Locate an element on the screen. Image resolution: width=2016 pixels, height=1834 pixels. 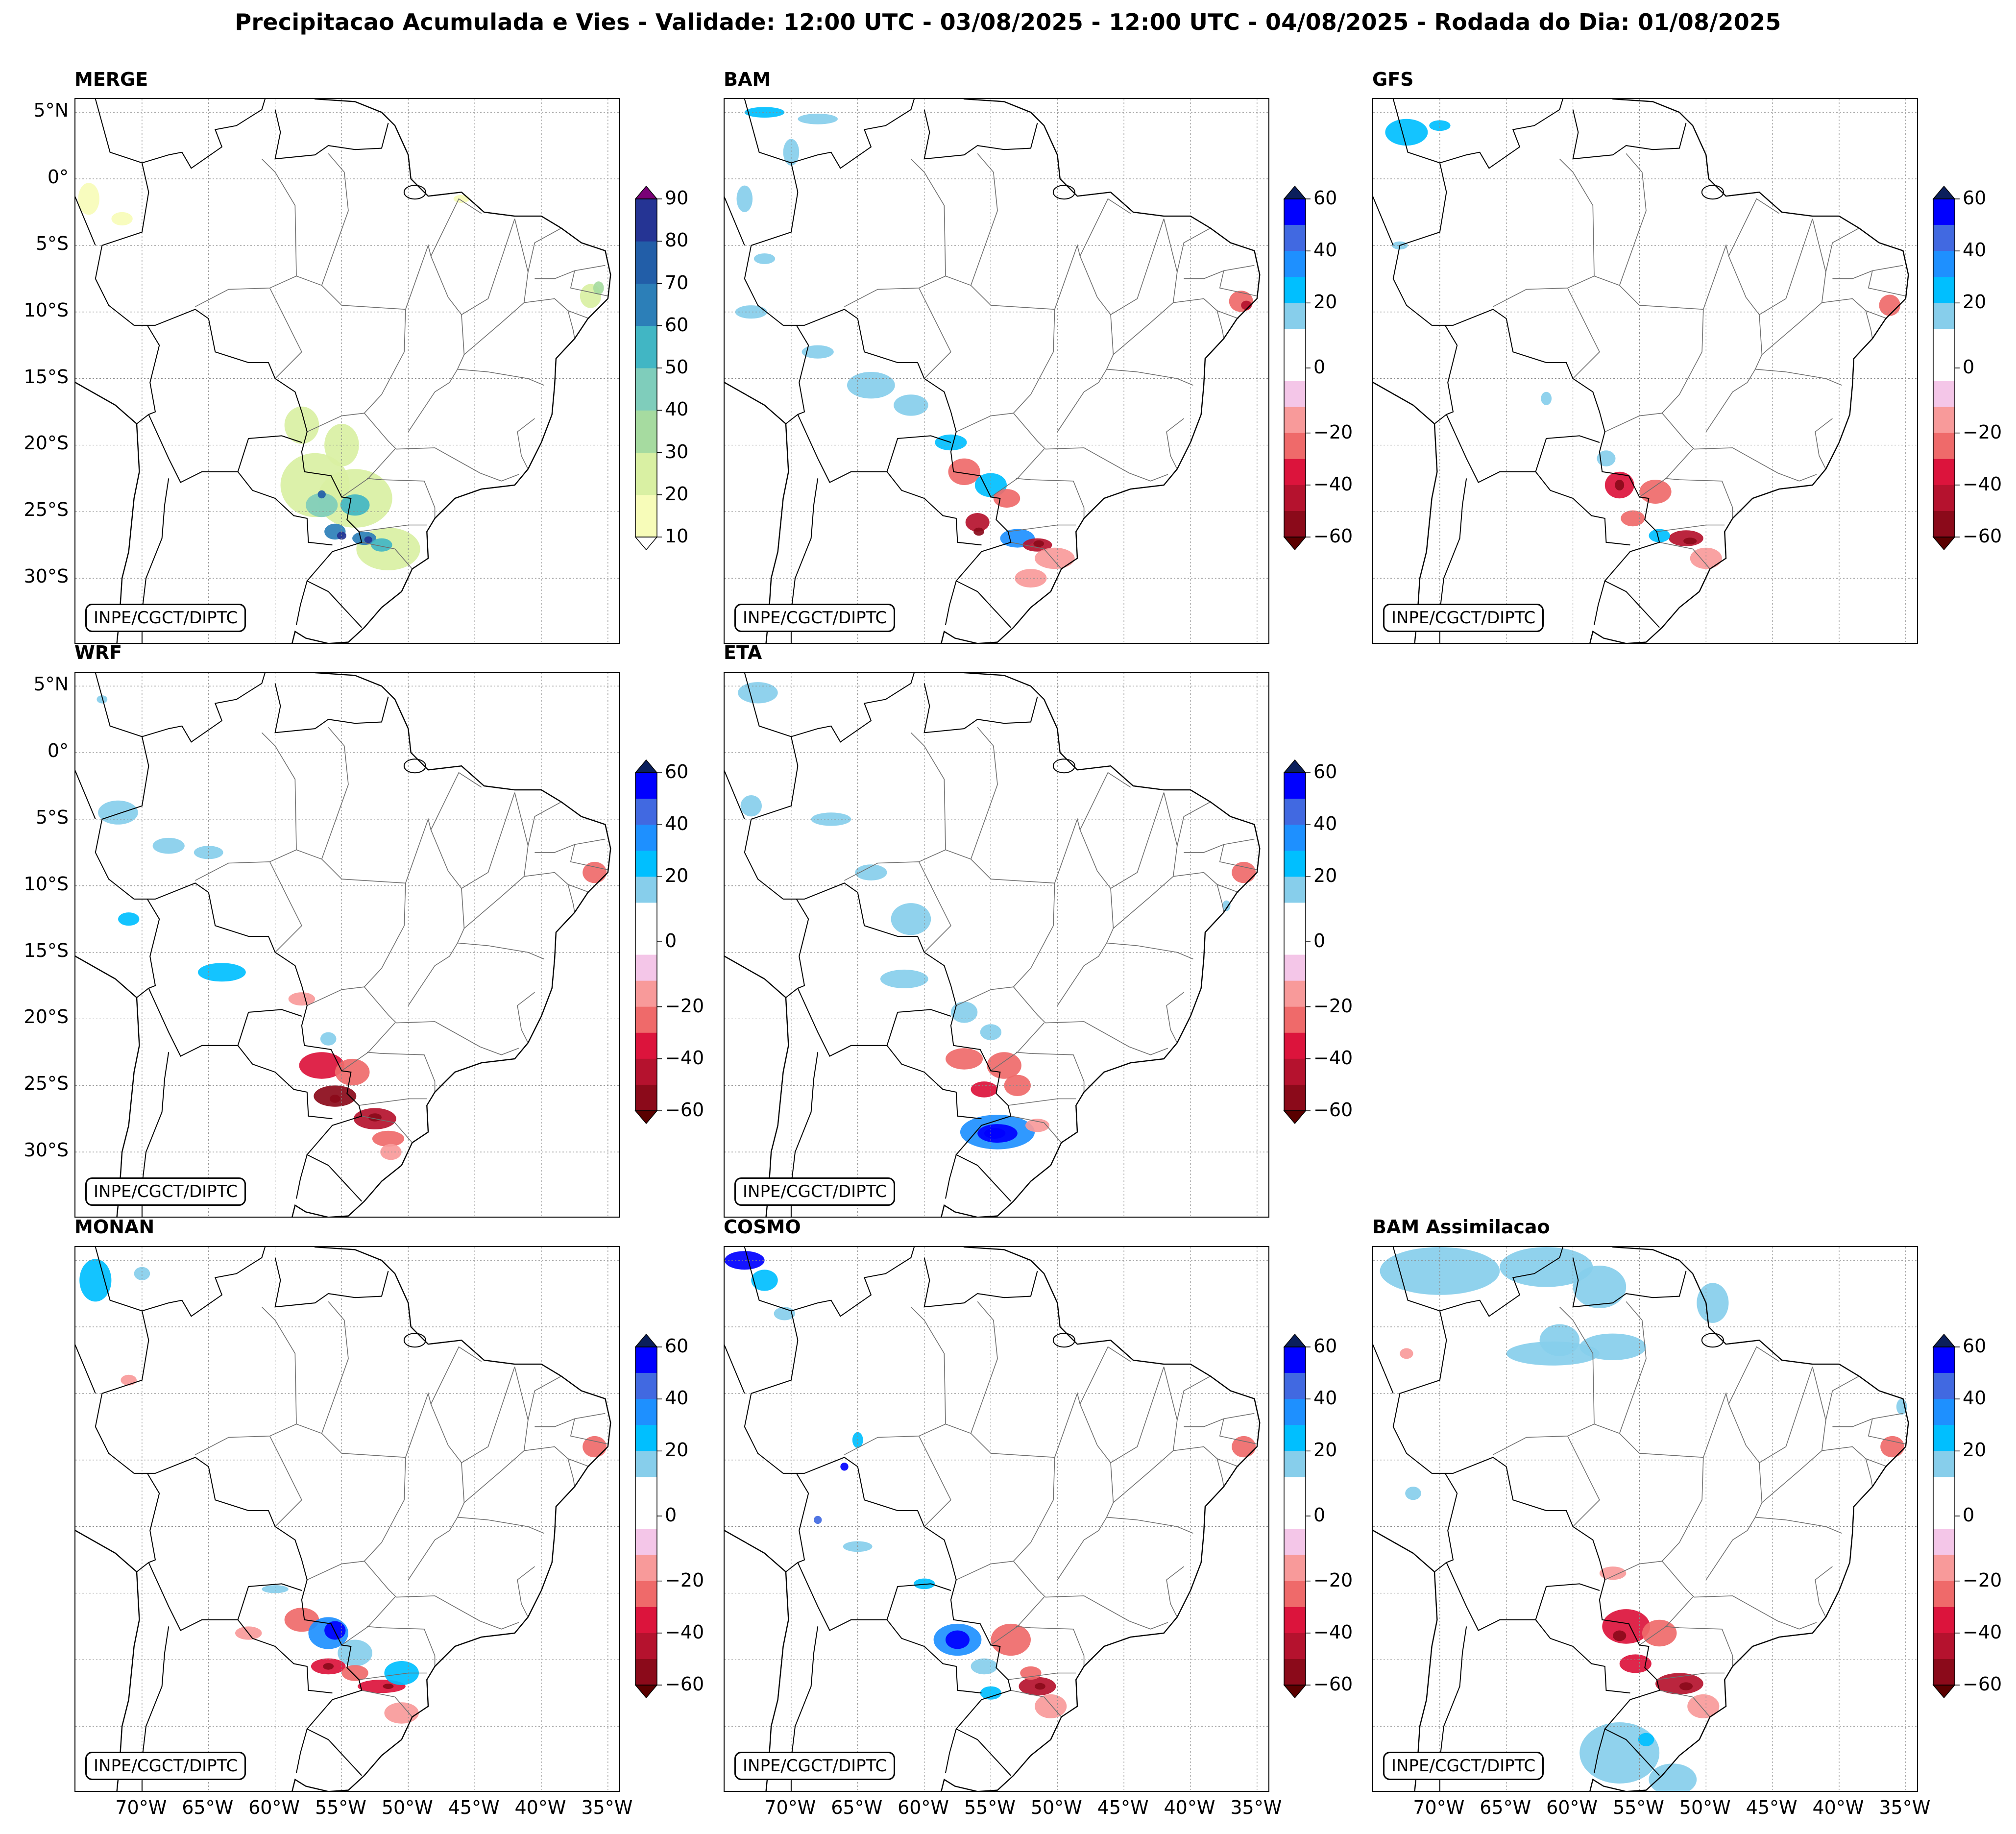
colorbar-tick-label: −40 is located at coordinates (1333, 484).